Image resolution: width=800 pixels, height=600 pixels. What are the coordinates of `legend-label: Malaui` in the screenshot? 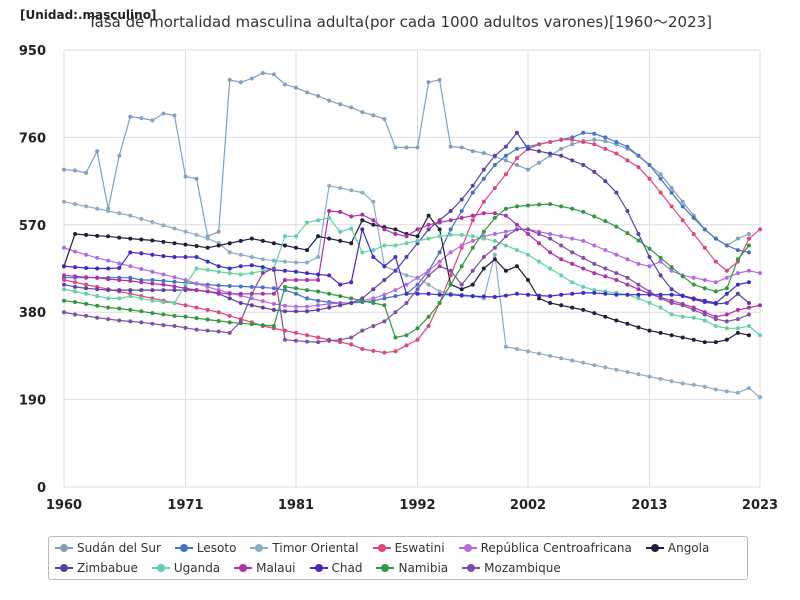 It's located at (276, 568).